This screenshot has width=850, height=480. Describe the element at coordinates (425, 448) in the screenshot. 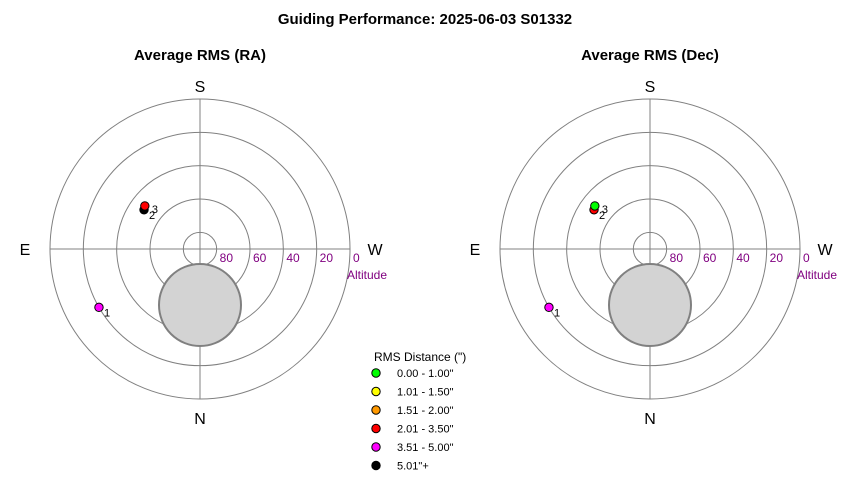

I see `legend-entry-5: 3.51 - 5.00"` at that location.